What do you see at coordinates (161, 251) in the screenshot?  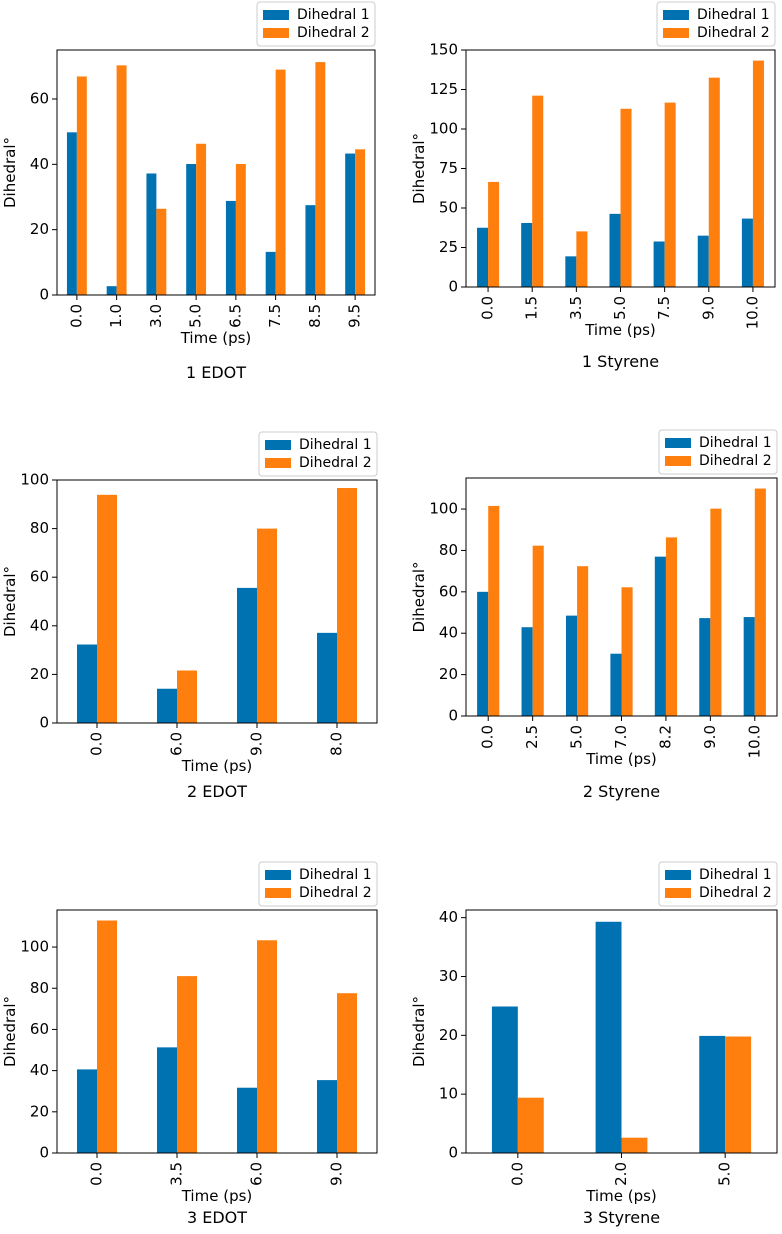 I see `bar-dihedral-2-3.0` at bounding box center [161, 251].